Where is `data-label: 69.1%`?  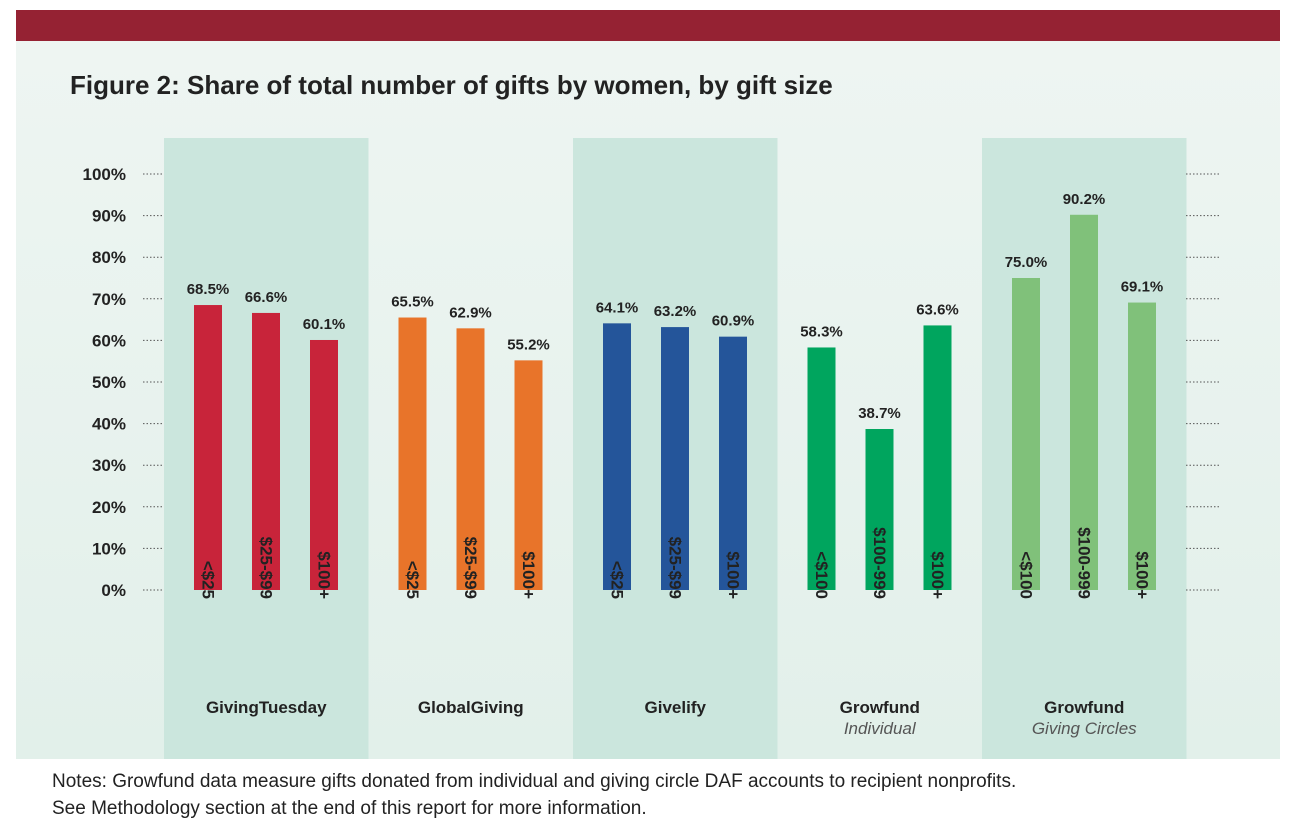
data-label: 69.1% is located at coordinates (1142, 287).